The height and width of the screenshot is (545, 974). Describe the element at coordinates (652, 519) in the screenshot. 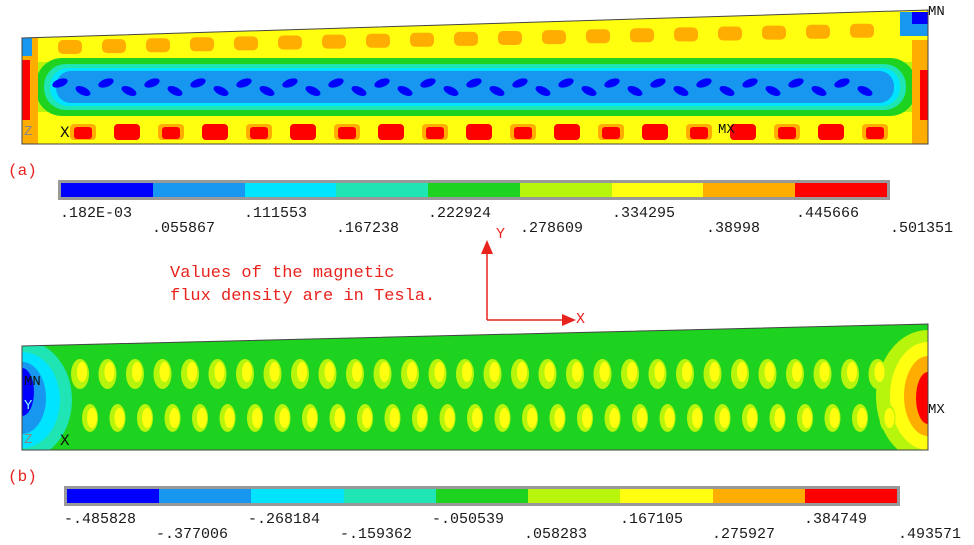

I see `scale-b-label-6: .167105` at that location.